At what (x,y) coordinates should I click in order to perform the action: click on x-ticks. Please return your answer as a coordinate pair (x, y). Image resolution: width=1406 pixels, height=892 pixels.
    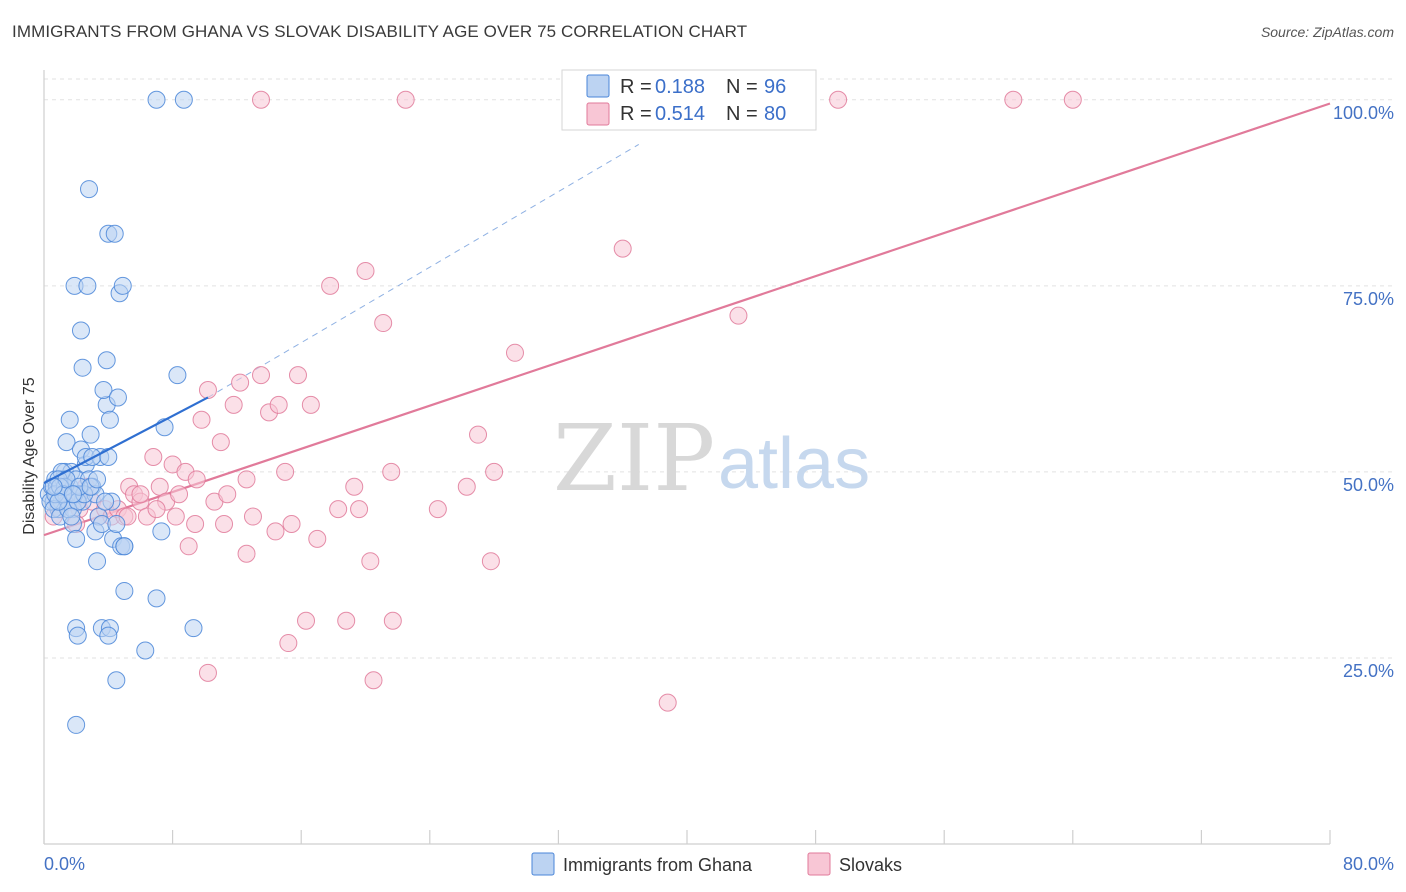
    Looking at the image, I should click on (687, 837).